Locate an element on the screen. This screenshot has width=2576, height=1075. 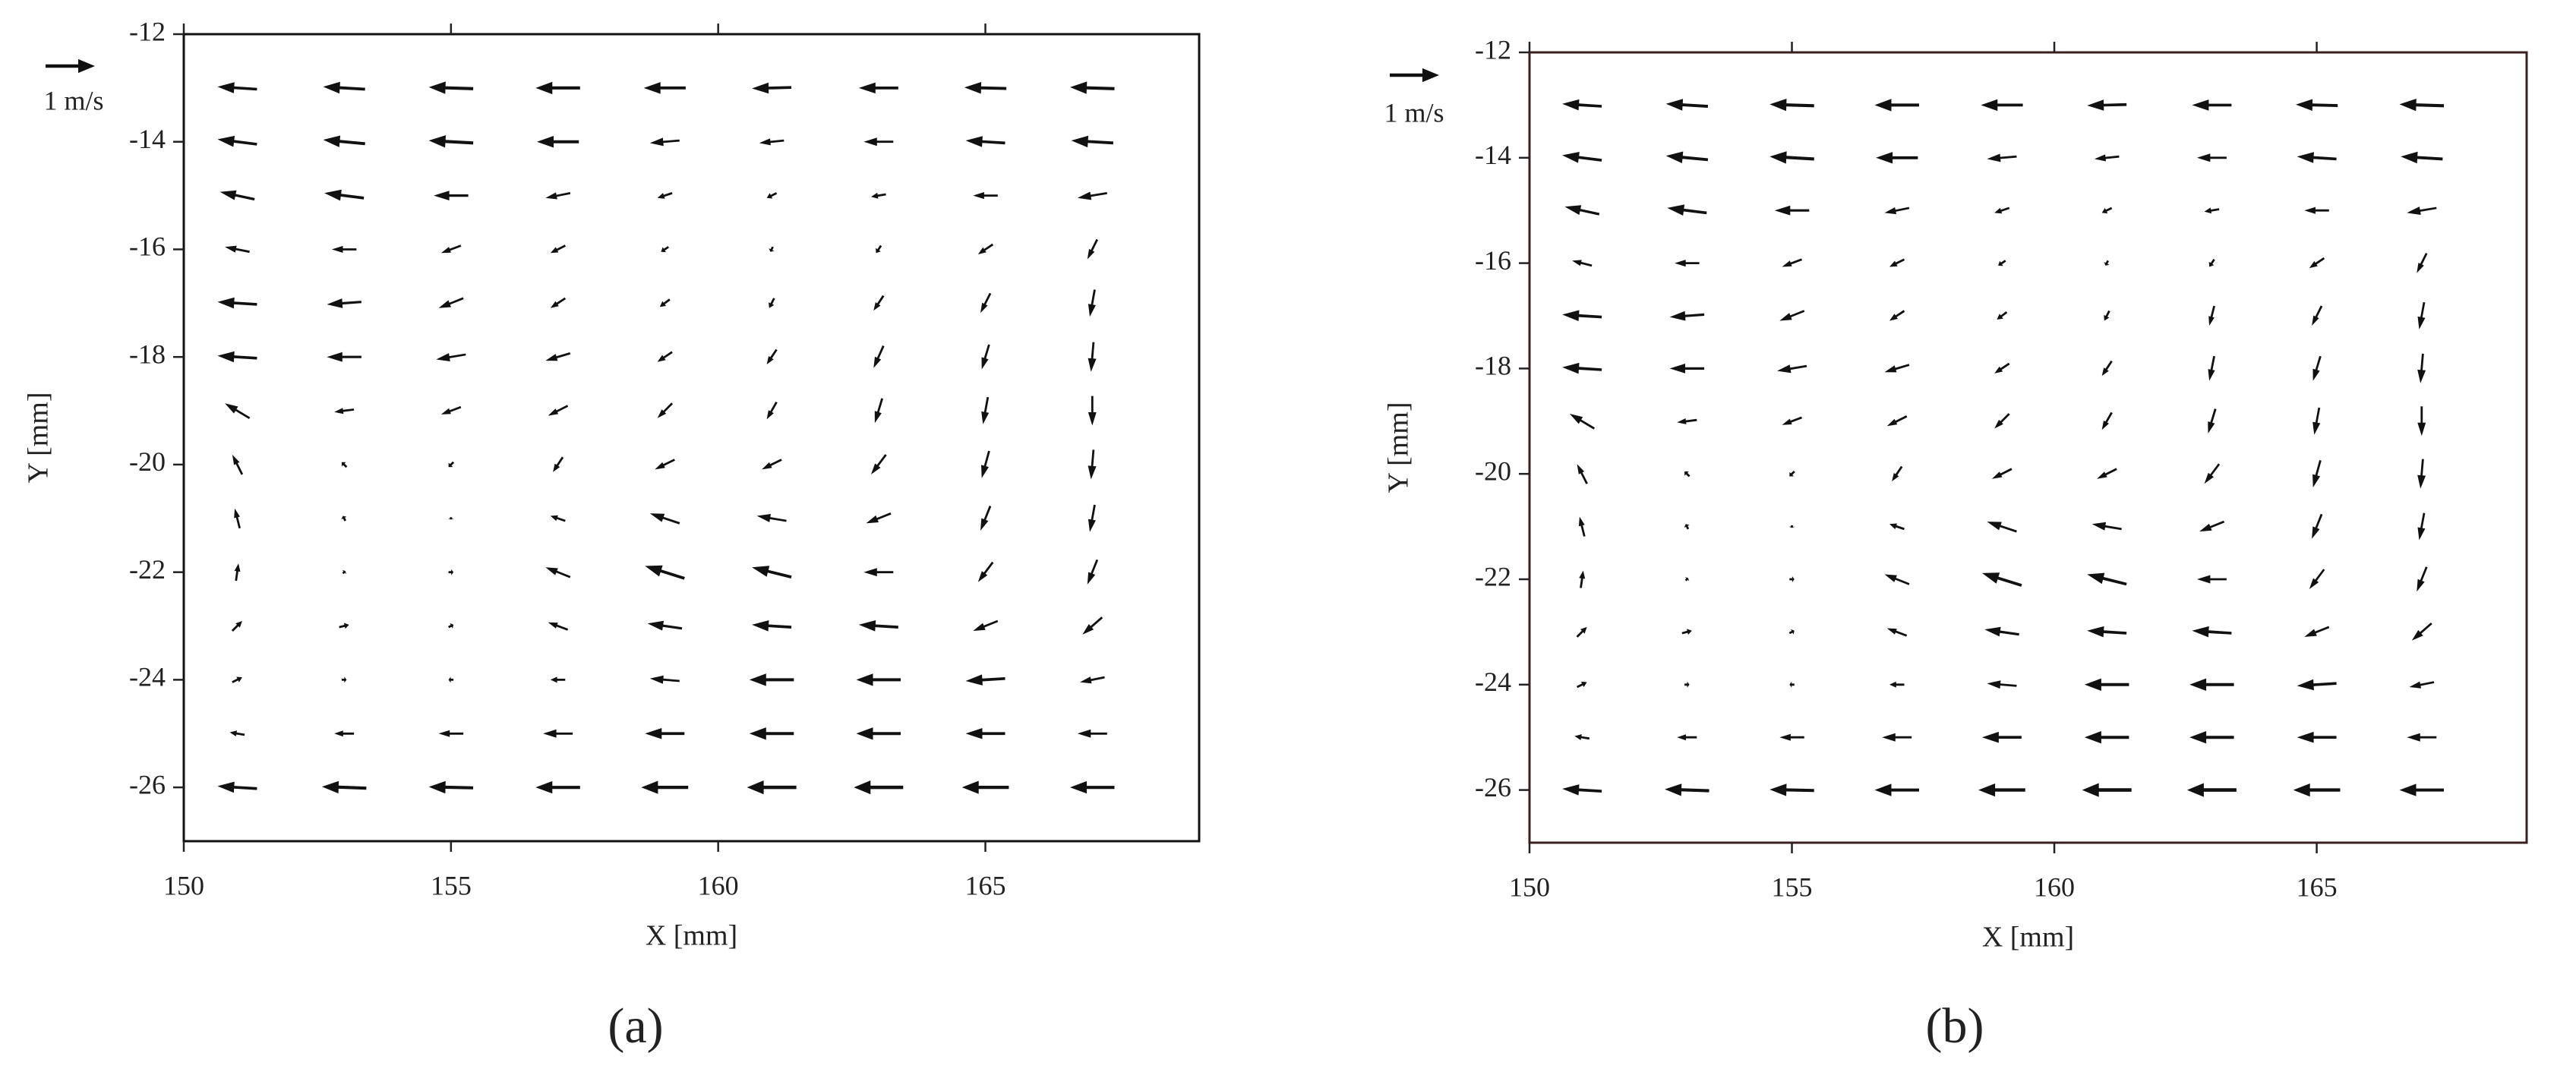
panel-label: (a) is located at coordinates (635, 1026).